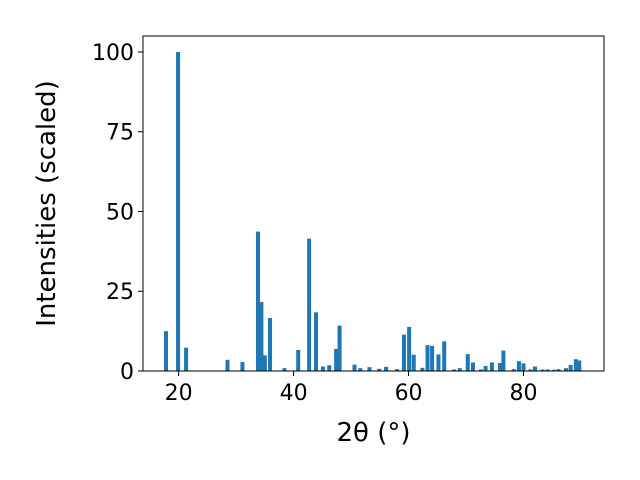 The image size is (640, 480). I want to click on y-axis-ticks: 0 25 50 75 100, so click(117, 213).